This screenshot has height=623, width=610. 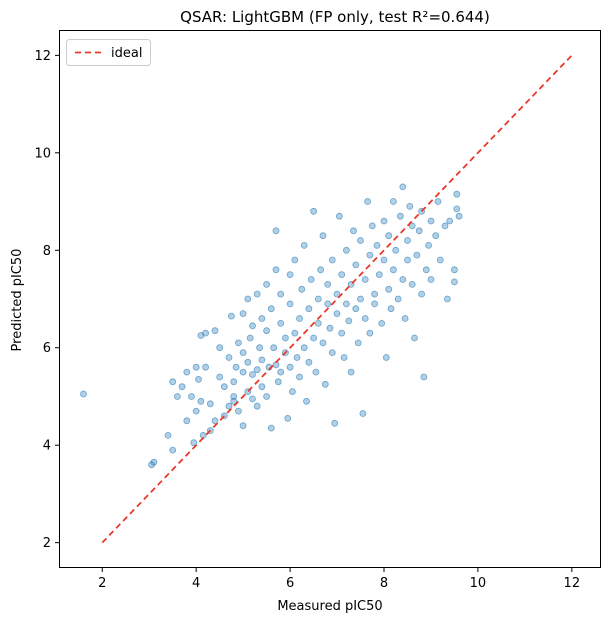 What do you see at coordinates (329, 606) in the screenshot?
I see `x-axis-label: Measured pIC50` at bounding box center [329, 606].